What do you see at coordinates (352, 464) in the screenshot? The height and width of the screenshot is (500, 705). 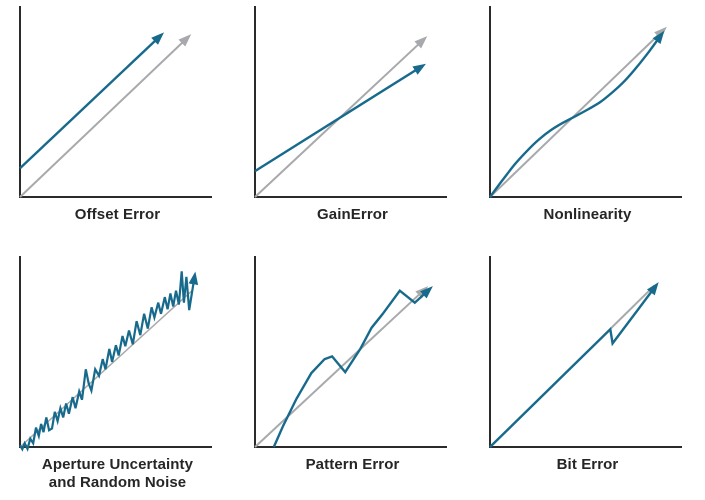 I see `pattern-error-caption: Pattern Error` at bounding box center [352, 464].